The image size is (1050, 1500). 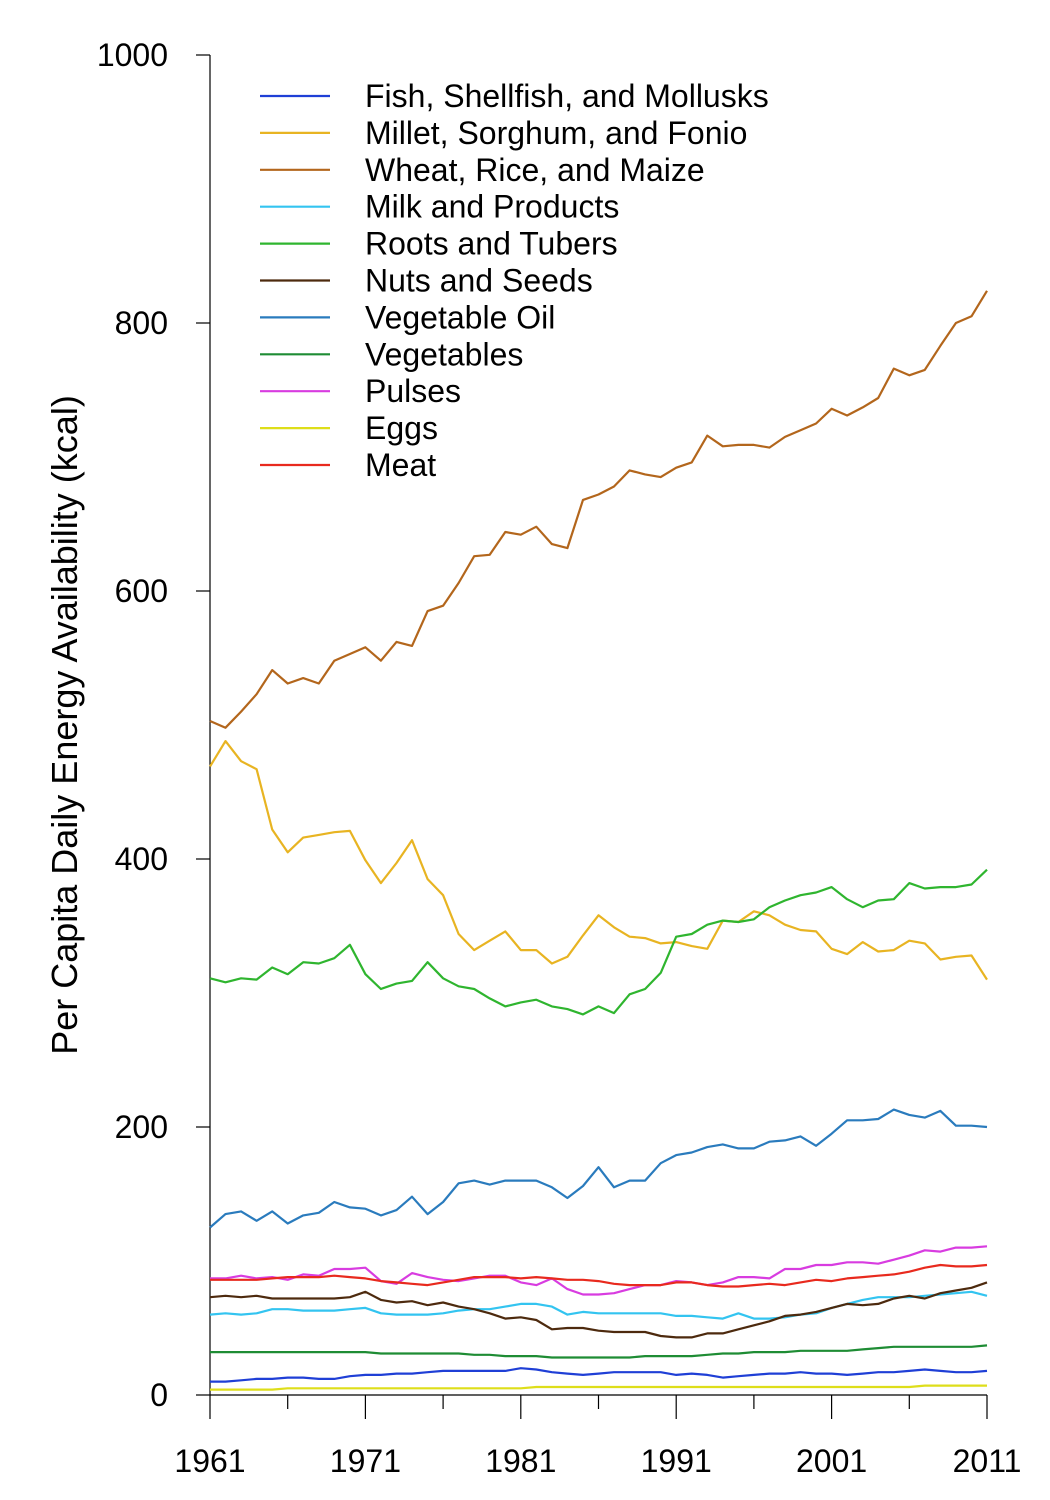 I want to click on series-line-fish-shellfish-and-mollusks, so click(x=599, y=1375).